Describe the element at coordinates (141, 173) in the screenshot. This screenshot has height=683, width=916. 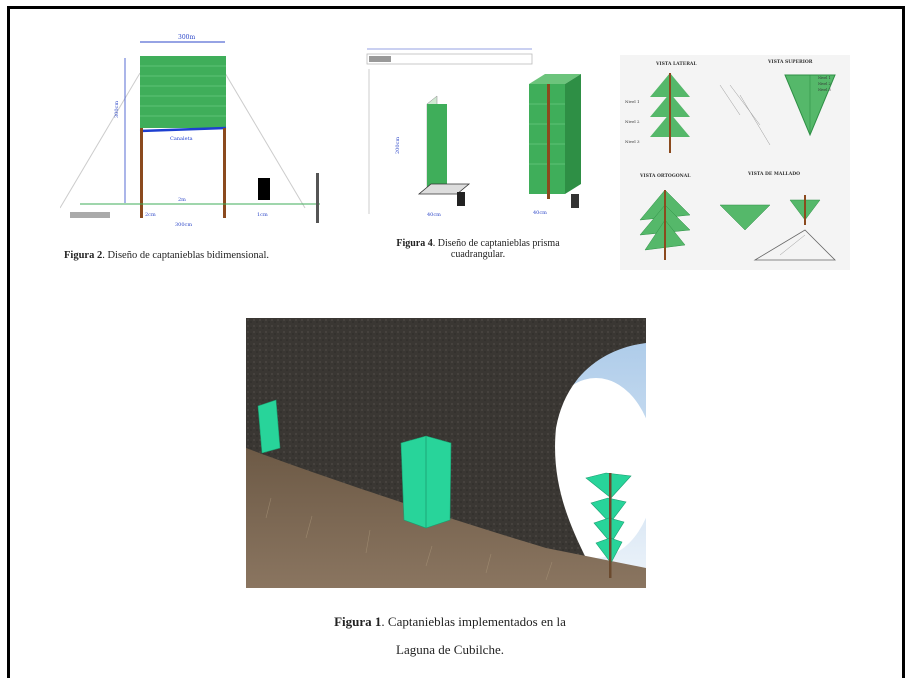
I see `pole-left` at that location.